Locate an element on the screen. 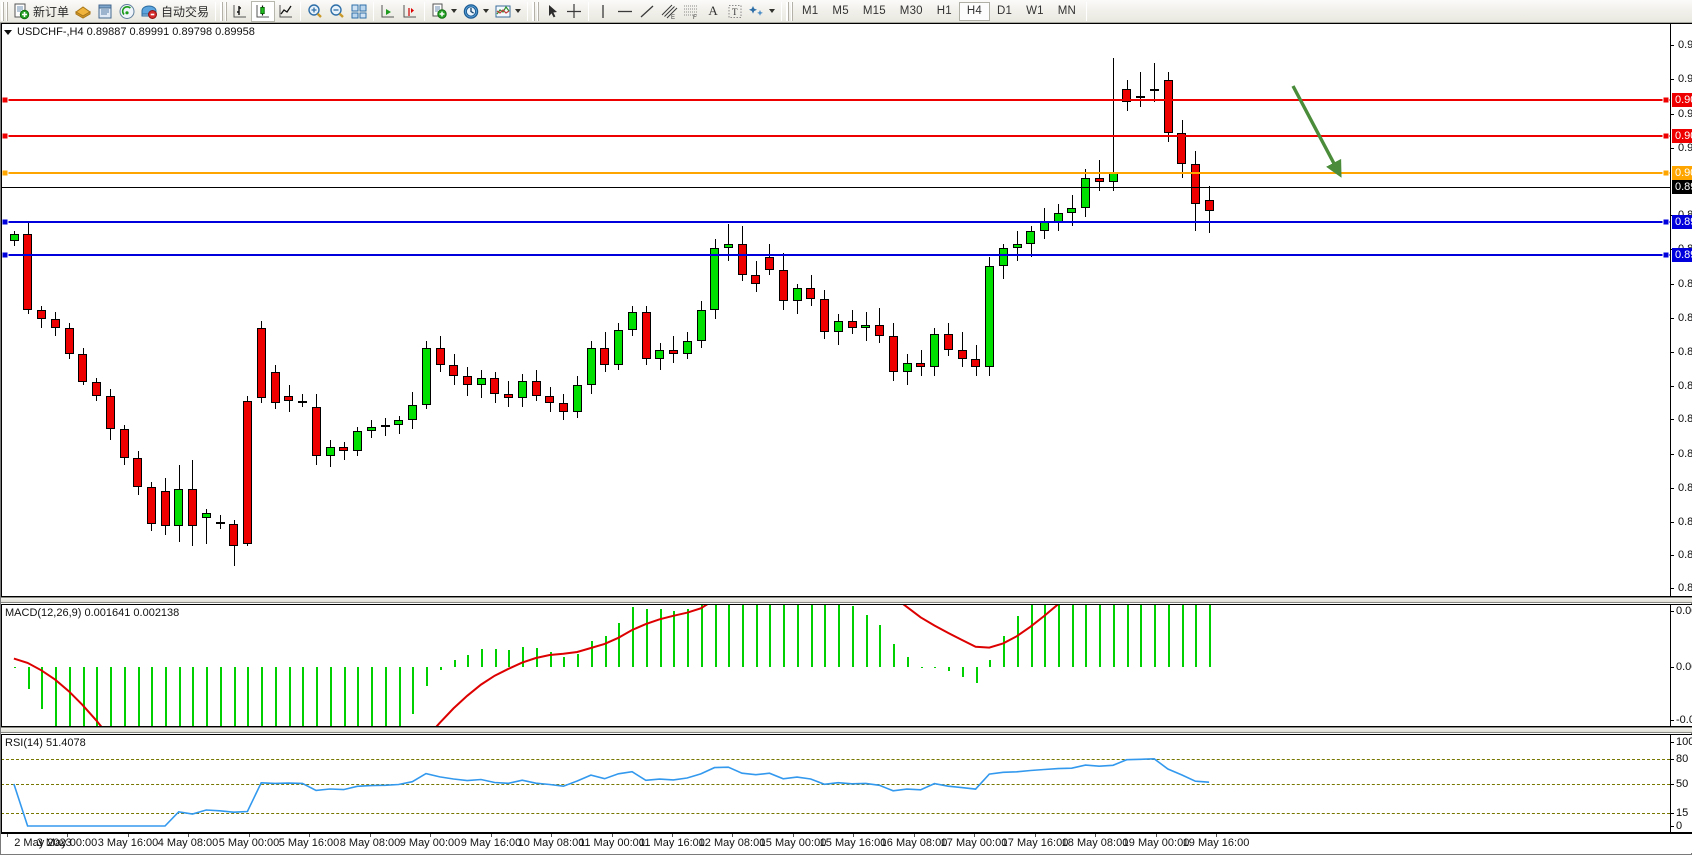 Image resolution: width=1692 pixels, height=855 pixels. rsi-tick-label: 80 is located at coordinates (1682, 758).